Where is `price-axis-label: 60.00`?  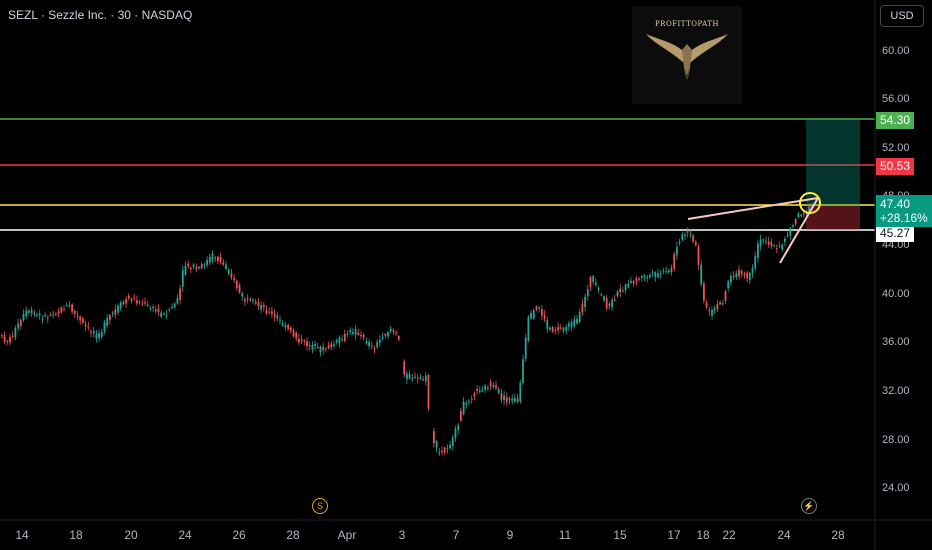
price-axis-label: 60.00 is located at coordinates (896, 51).